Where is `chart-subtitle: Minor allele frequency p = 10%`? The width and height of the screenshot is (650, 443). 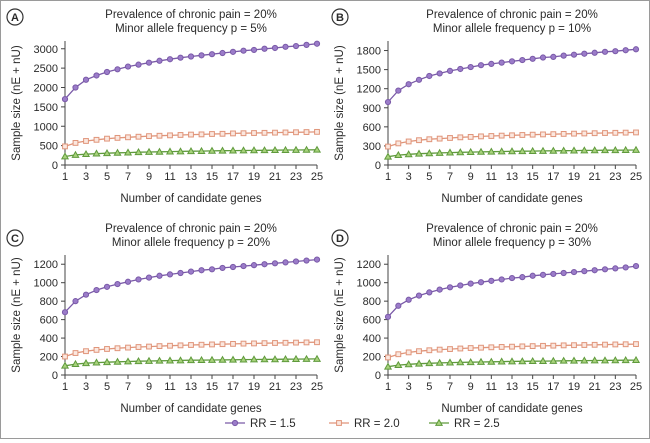 chart-subtitle: Minor allele frequency p = 10% is located at coordinates (512, 29).